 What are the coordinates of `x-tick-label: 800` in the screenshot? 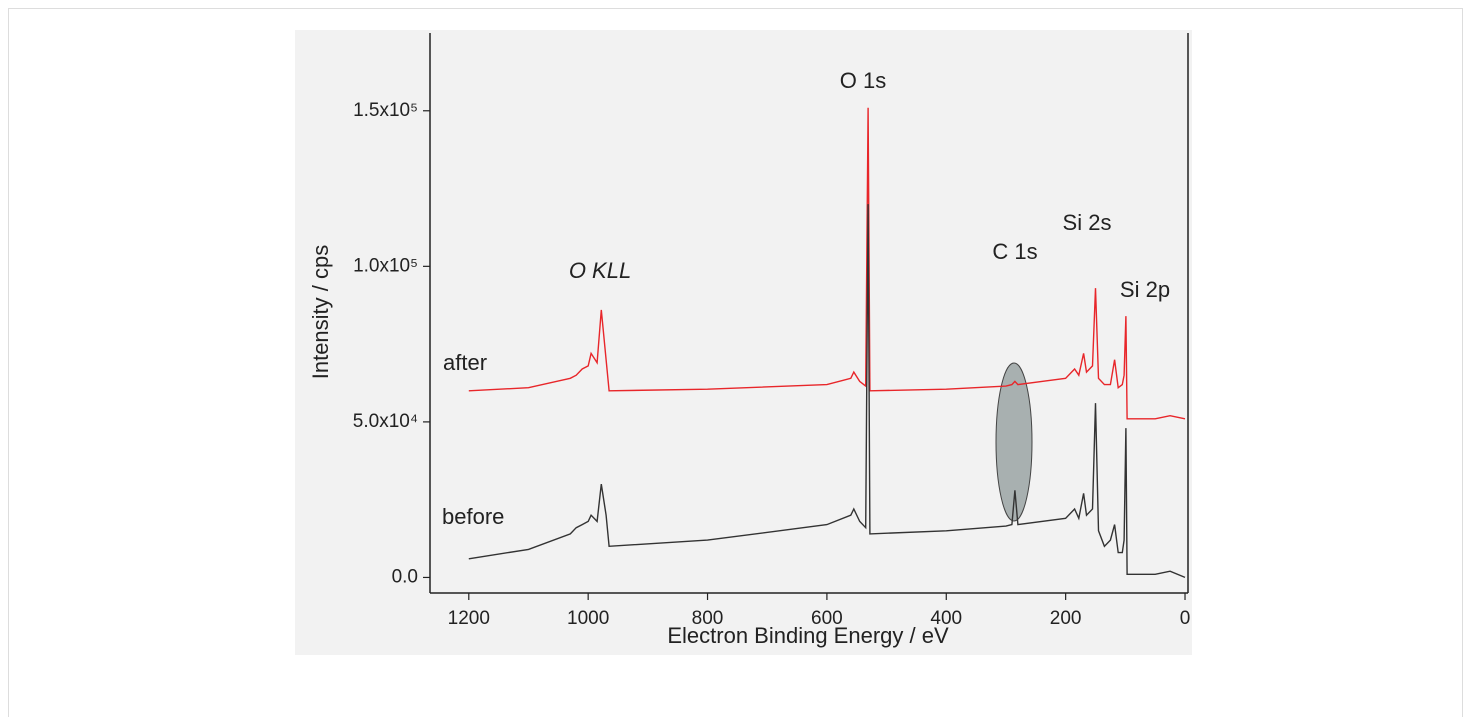 It's located at (708, 618).